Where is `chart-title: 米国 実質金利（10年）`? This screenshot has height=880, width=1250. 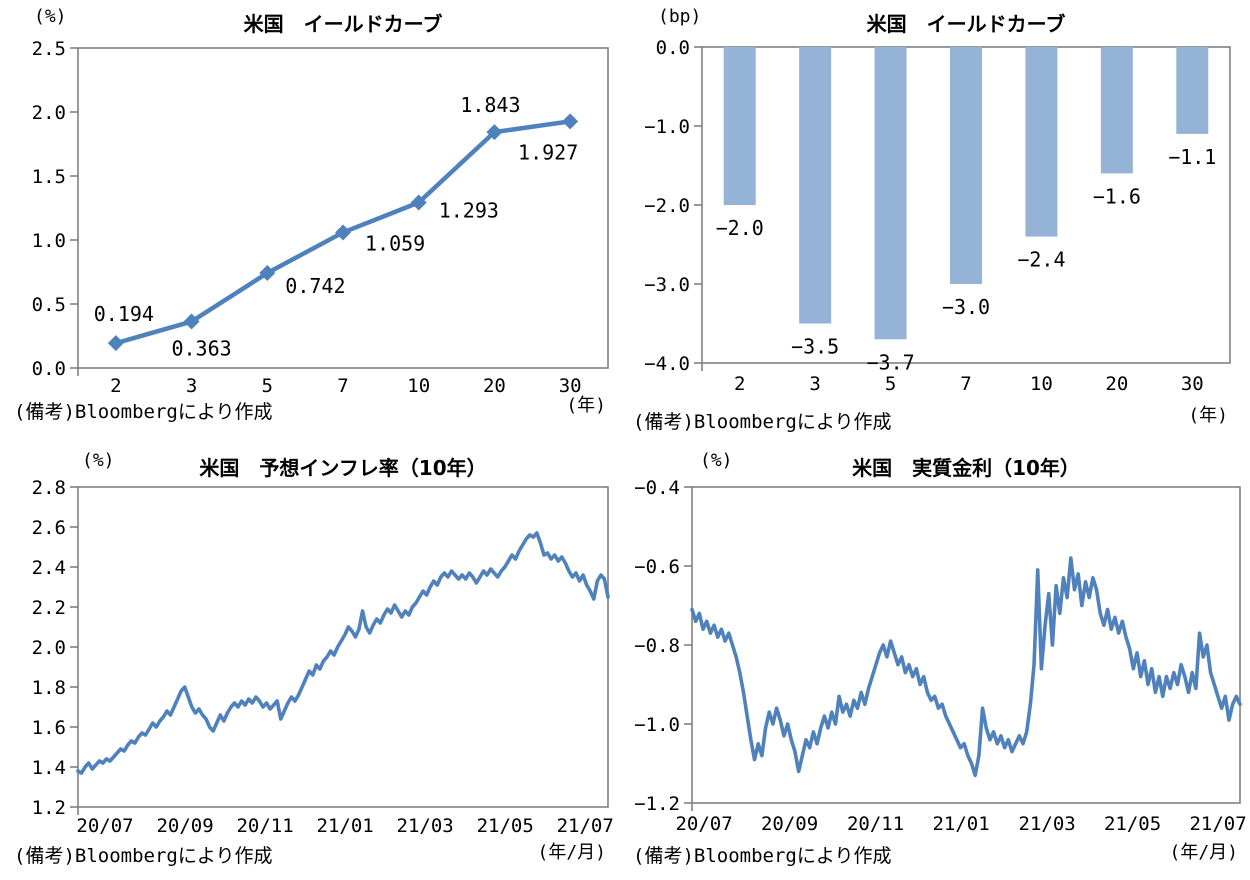
chart-title: 米国 実質金利（10年） is located at coordinates (966, 468).